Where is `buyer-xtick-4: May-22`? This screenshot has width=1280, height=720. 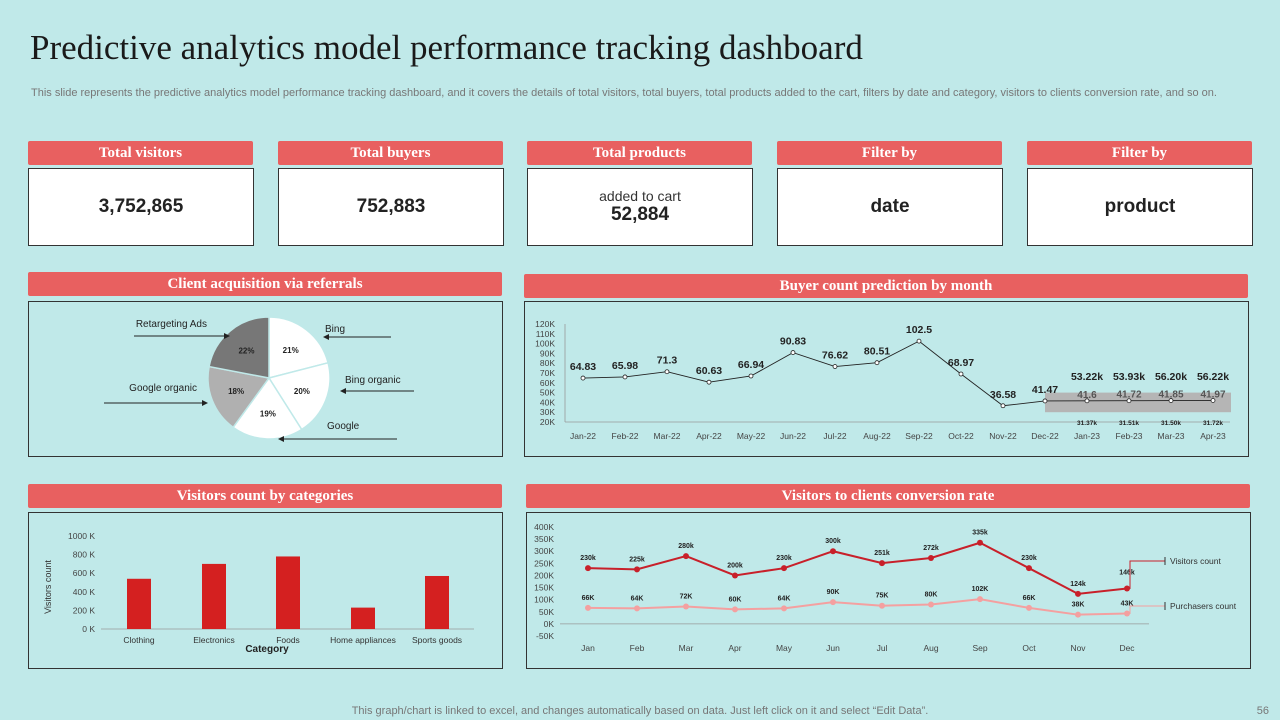
buyer-xtick-4: May-22 is located at coordinates (751, 436).